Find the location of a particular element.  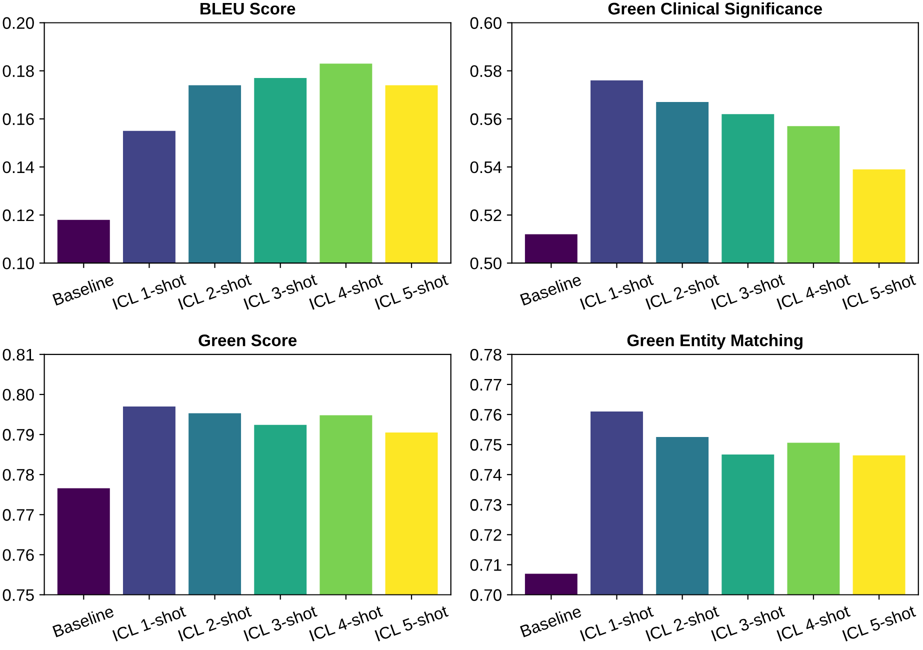

y-tick-label: 0.56 is located at coordinates (486, 119).